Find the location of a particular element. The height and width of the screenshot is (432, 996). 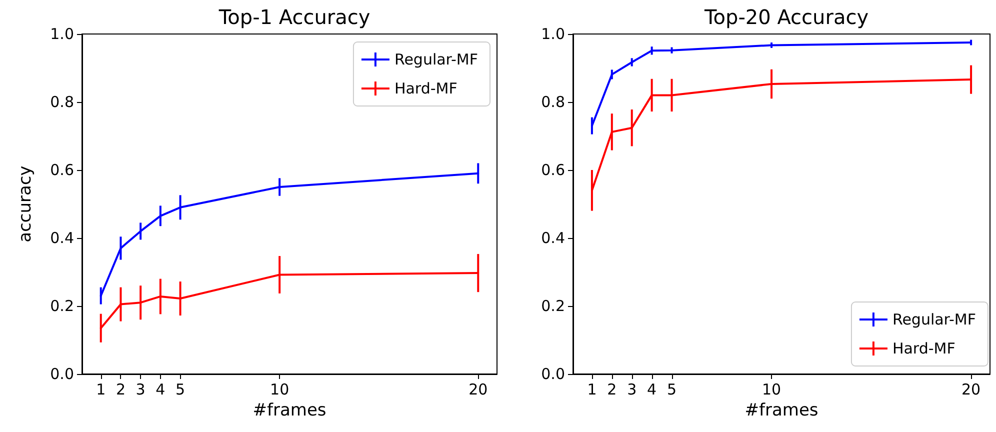

chart-title: Top-1 Accuracy is located at coordinates (294, 17).